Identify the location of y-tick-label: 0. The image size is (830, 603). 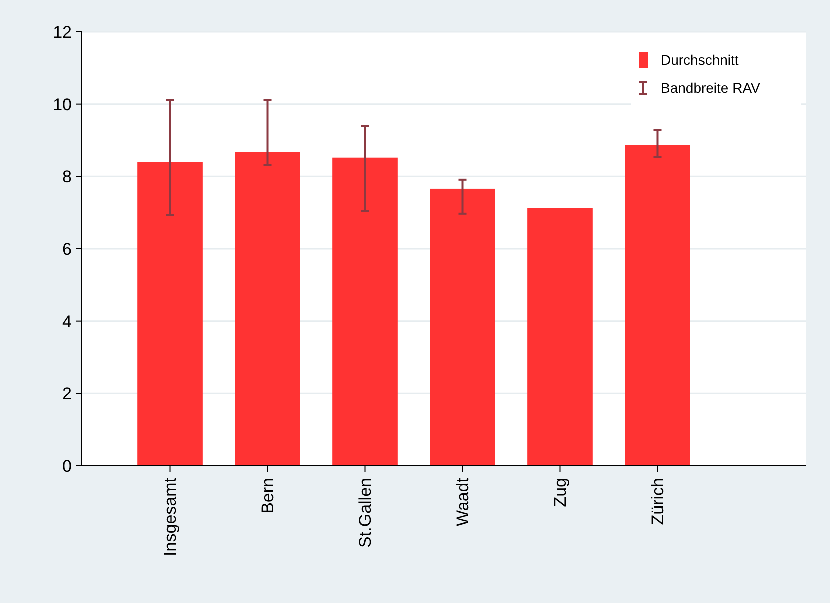
(67, 466).